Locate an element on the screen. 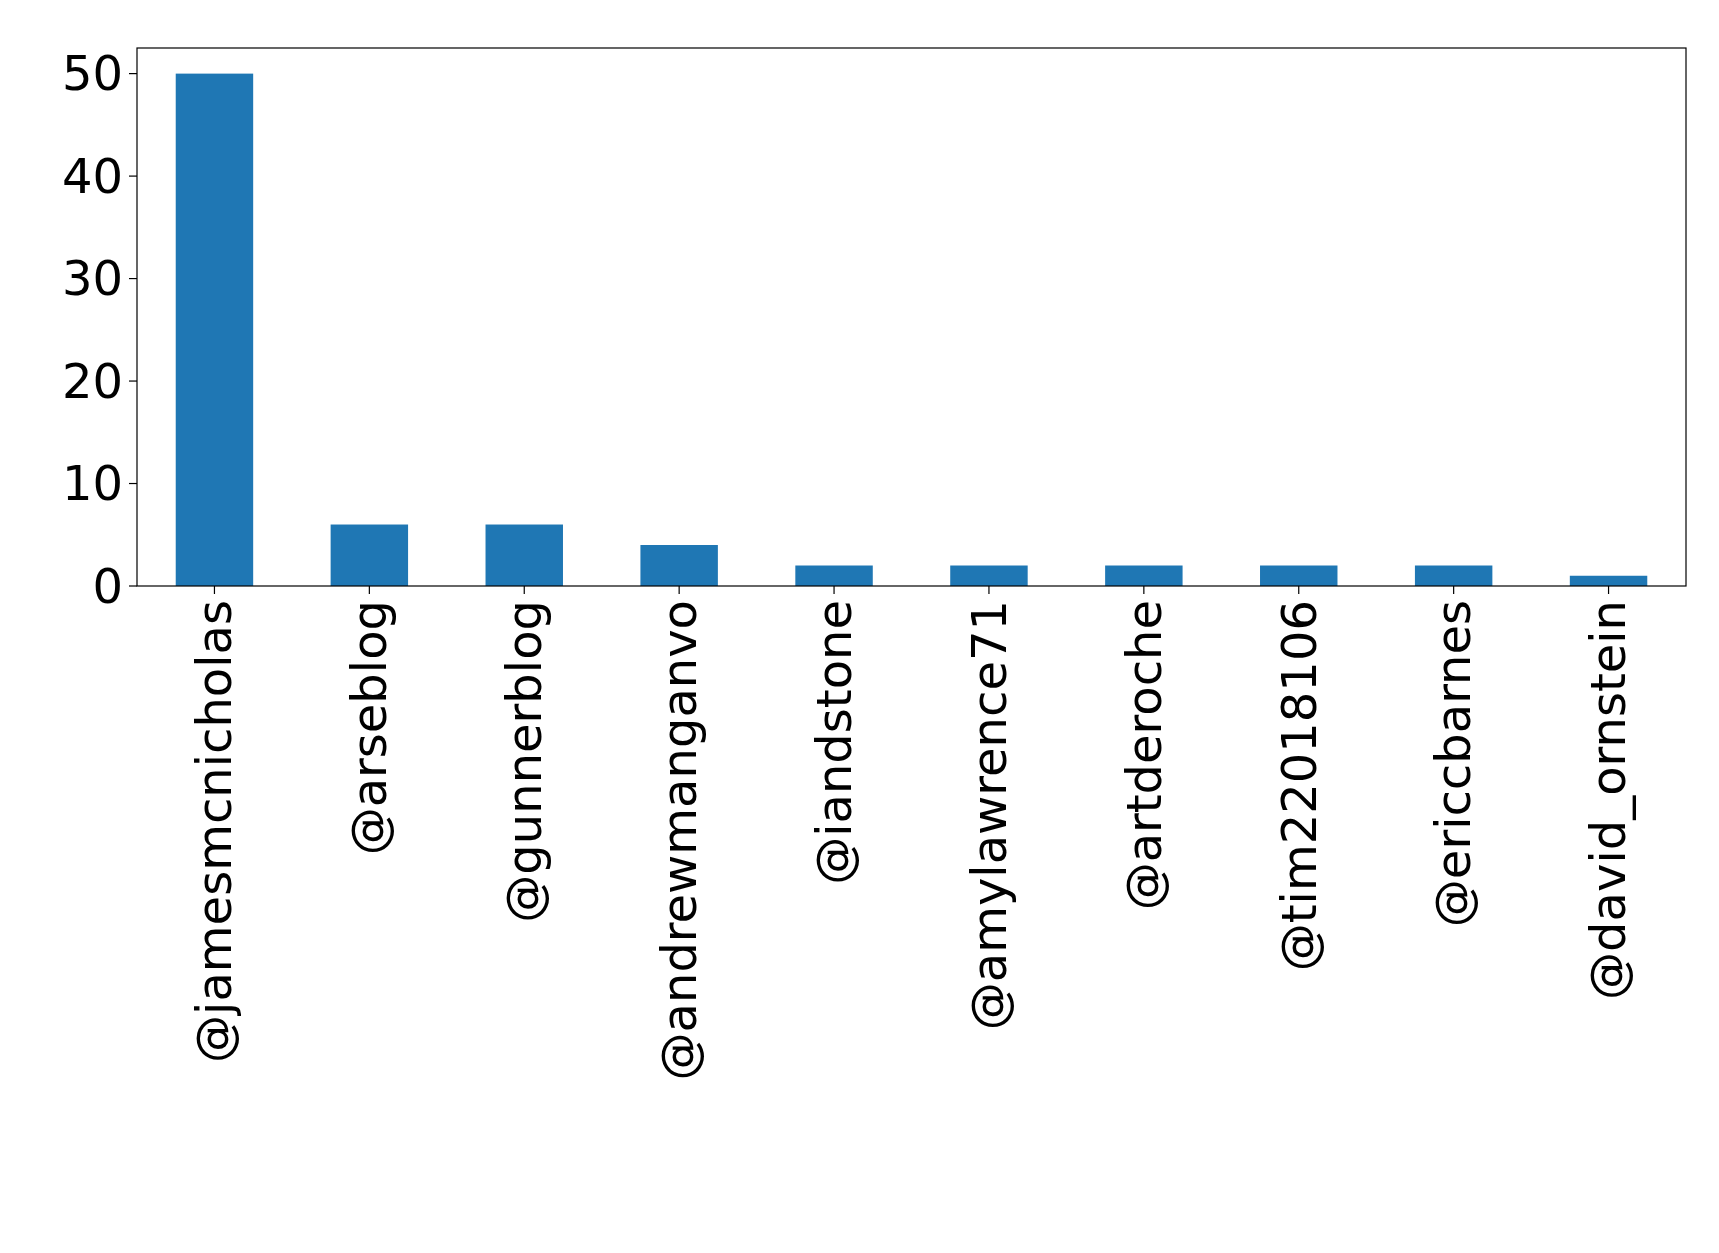 This screenshot has height=1253, width=1719. x-tick-label: @iandstone is located at coordinates (833, 742).